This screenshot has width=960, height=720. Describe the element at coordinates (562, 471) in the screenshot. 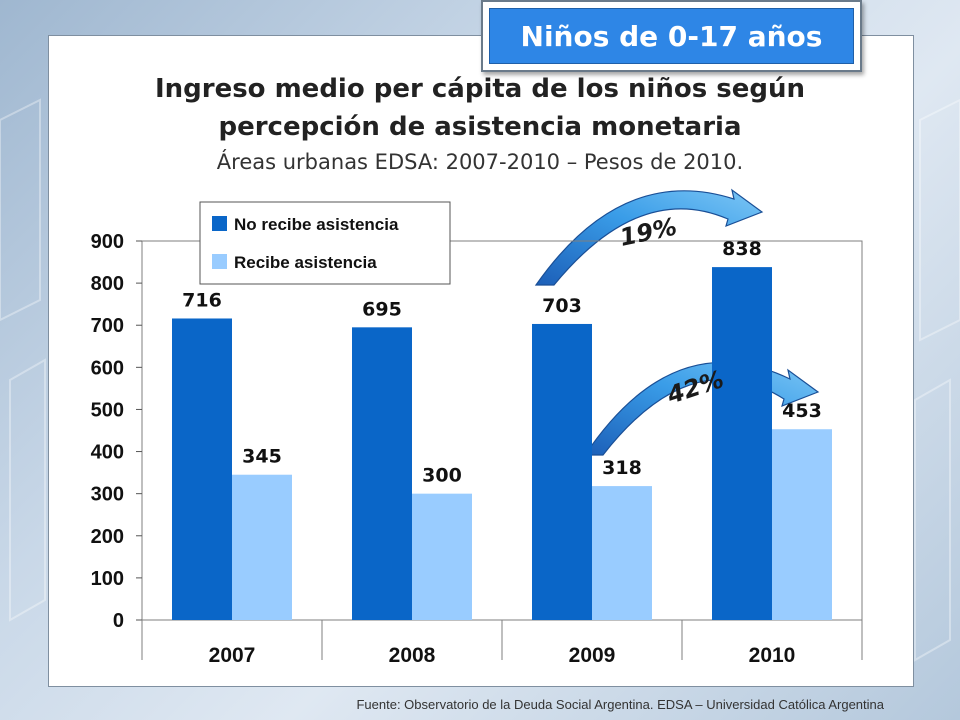

I see `bar-no-recibe-2009` at that location.